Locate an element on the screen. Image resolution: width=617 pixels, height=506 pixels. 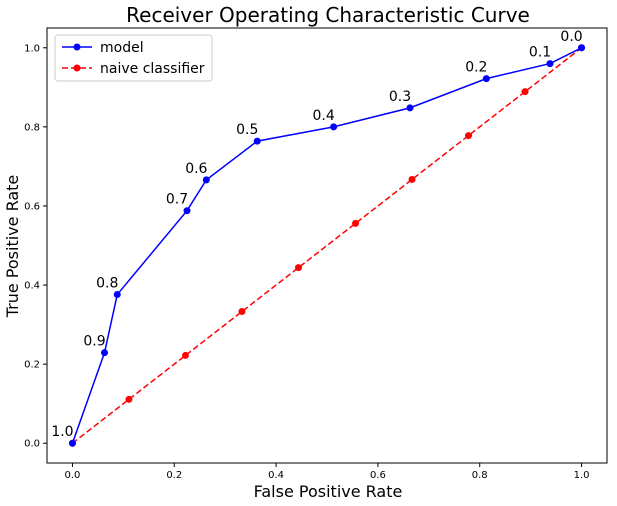
y-tick-label: 0.2 is located at coordinates (32, 365).